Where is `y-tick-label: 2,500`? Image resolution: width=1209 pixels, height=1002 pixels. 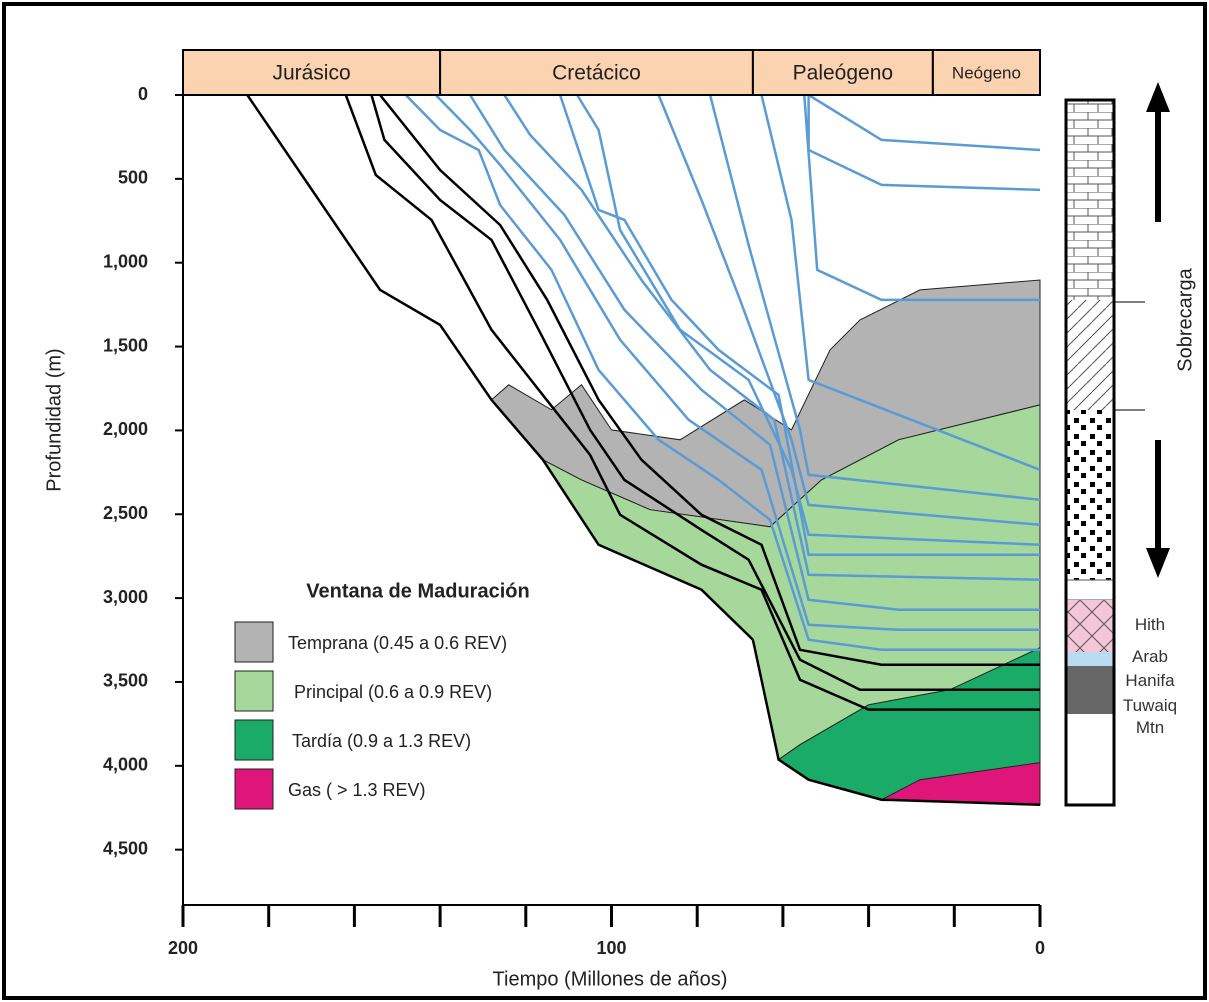
y-tick-label: 2,500 is located at coordinates (125, 513).